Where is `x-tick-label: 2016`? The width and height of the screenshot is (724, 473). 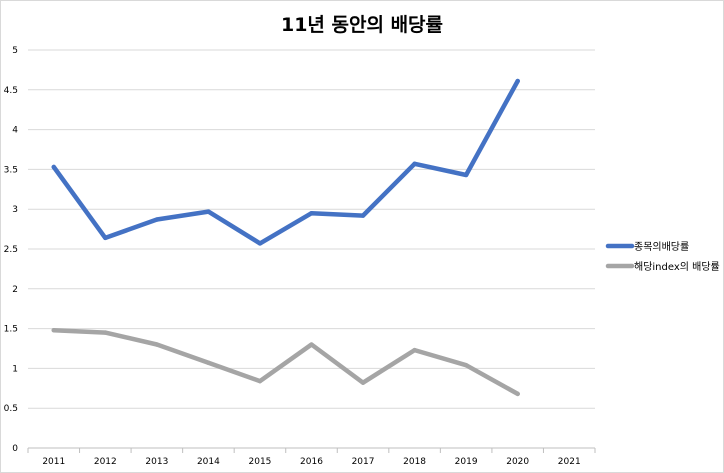
x-tick-label: 2016 is located at coordinates (311, 462).